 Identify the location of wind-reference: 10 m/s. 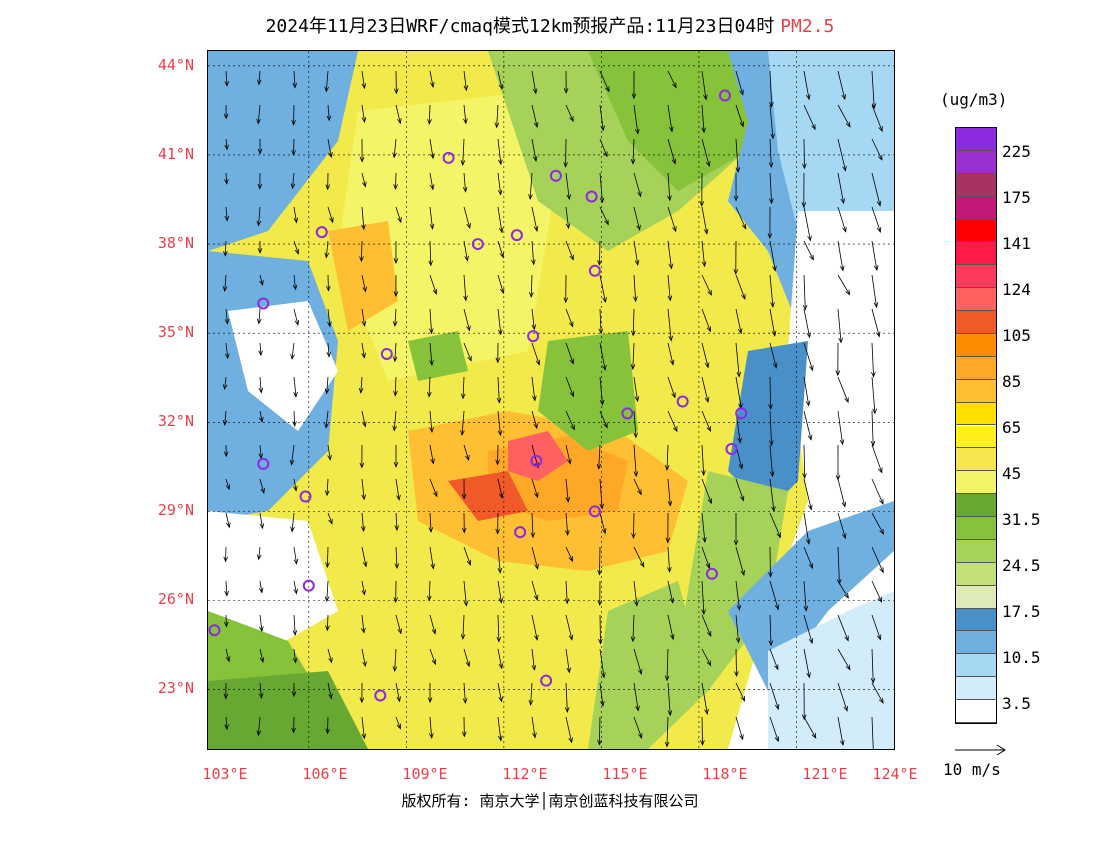
(1000, 760).